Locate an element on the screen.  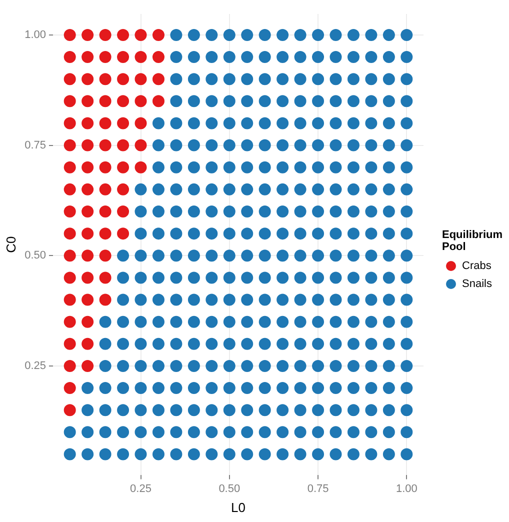
x-tick-label: 0.25 is located at coordinates (141, 488).